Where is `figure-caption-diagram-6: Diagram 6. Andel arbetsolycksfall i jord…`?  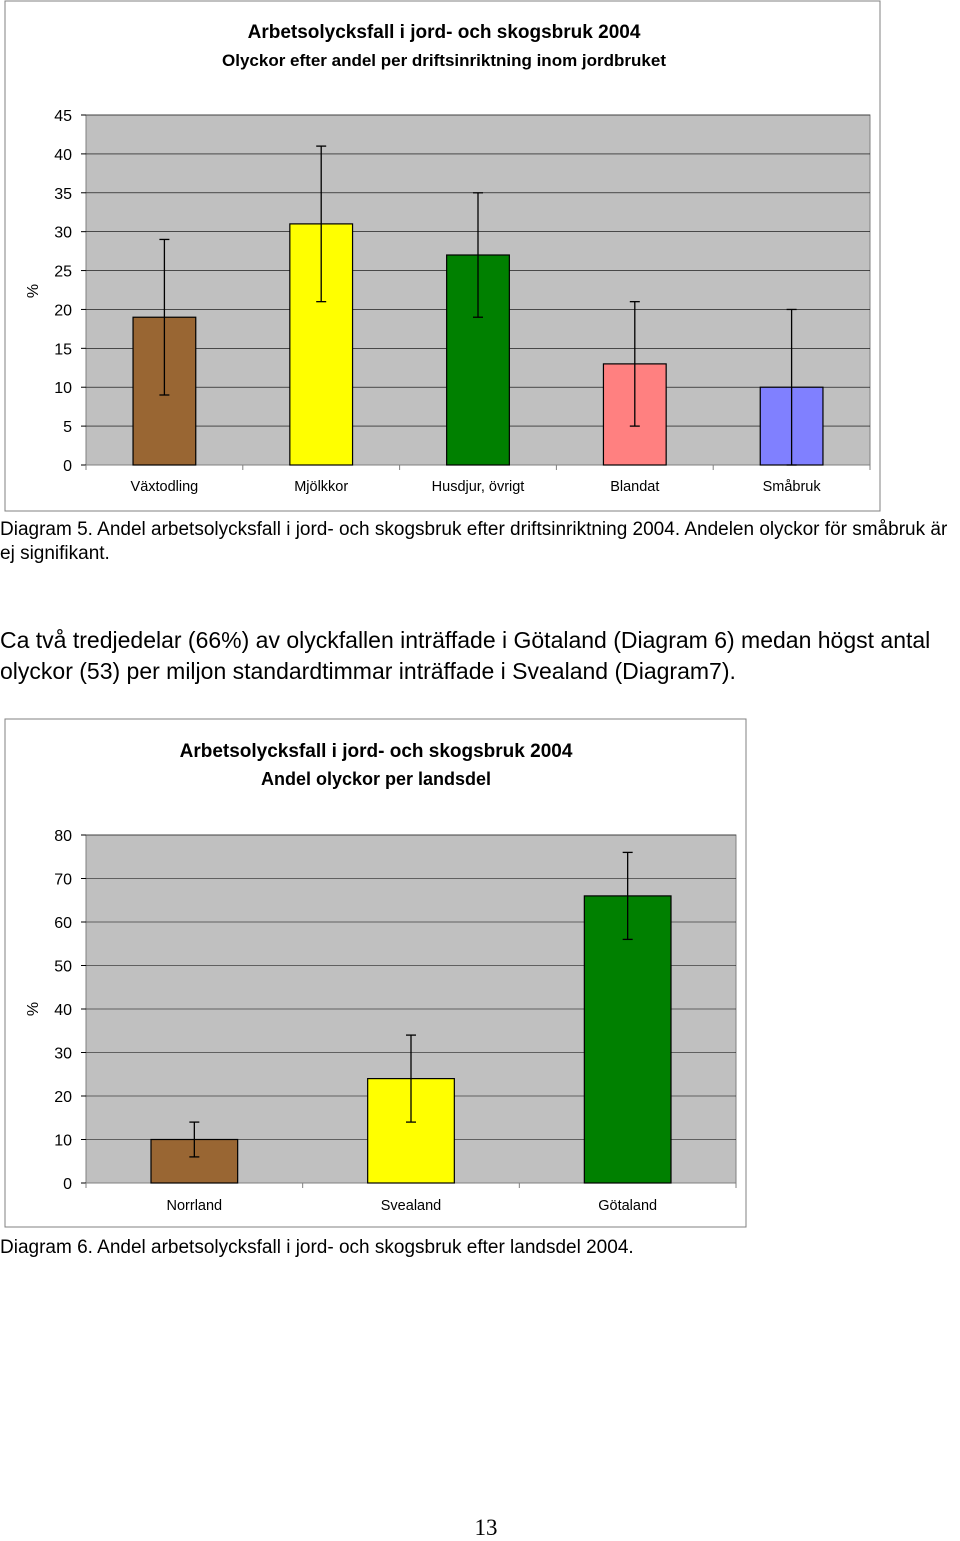
figure-caption-diagram-6: Diagram 6. Andel arbetsolycksfall i jord… is located at coordinates (317, 1247).